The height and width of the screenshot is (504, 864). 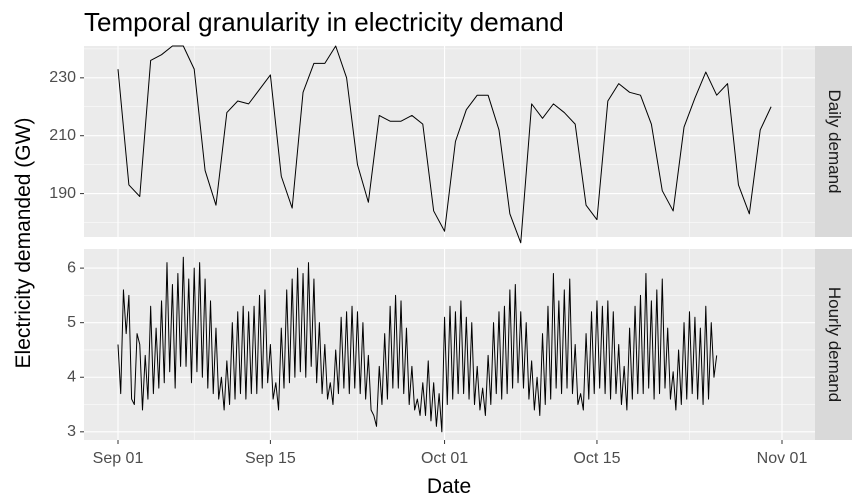 I want to click on y-tick-label: 3, so click(x=71, y=431).